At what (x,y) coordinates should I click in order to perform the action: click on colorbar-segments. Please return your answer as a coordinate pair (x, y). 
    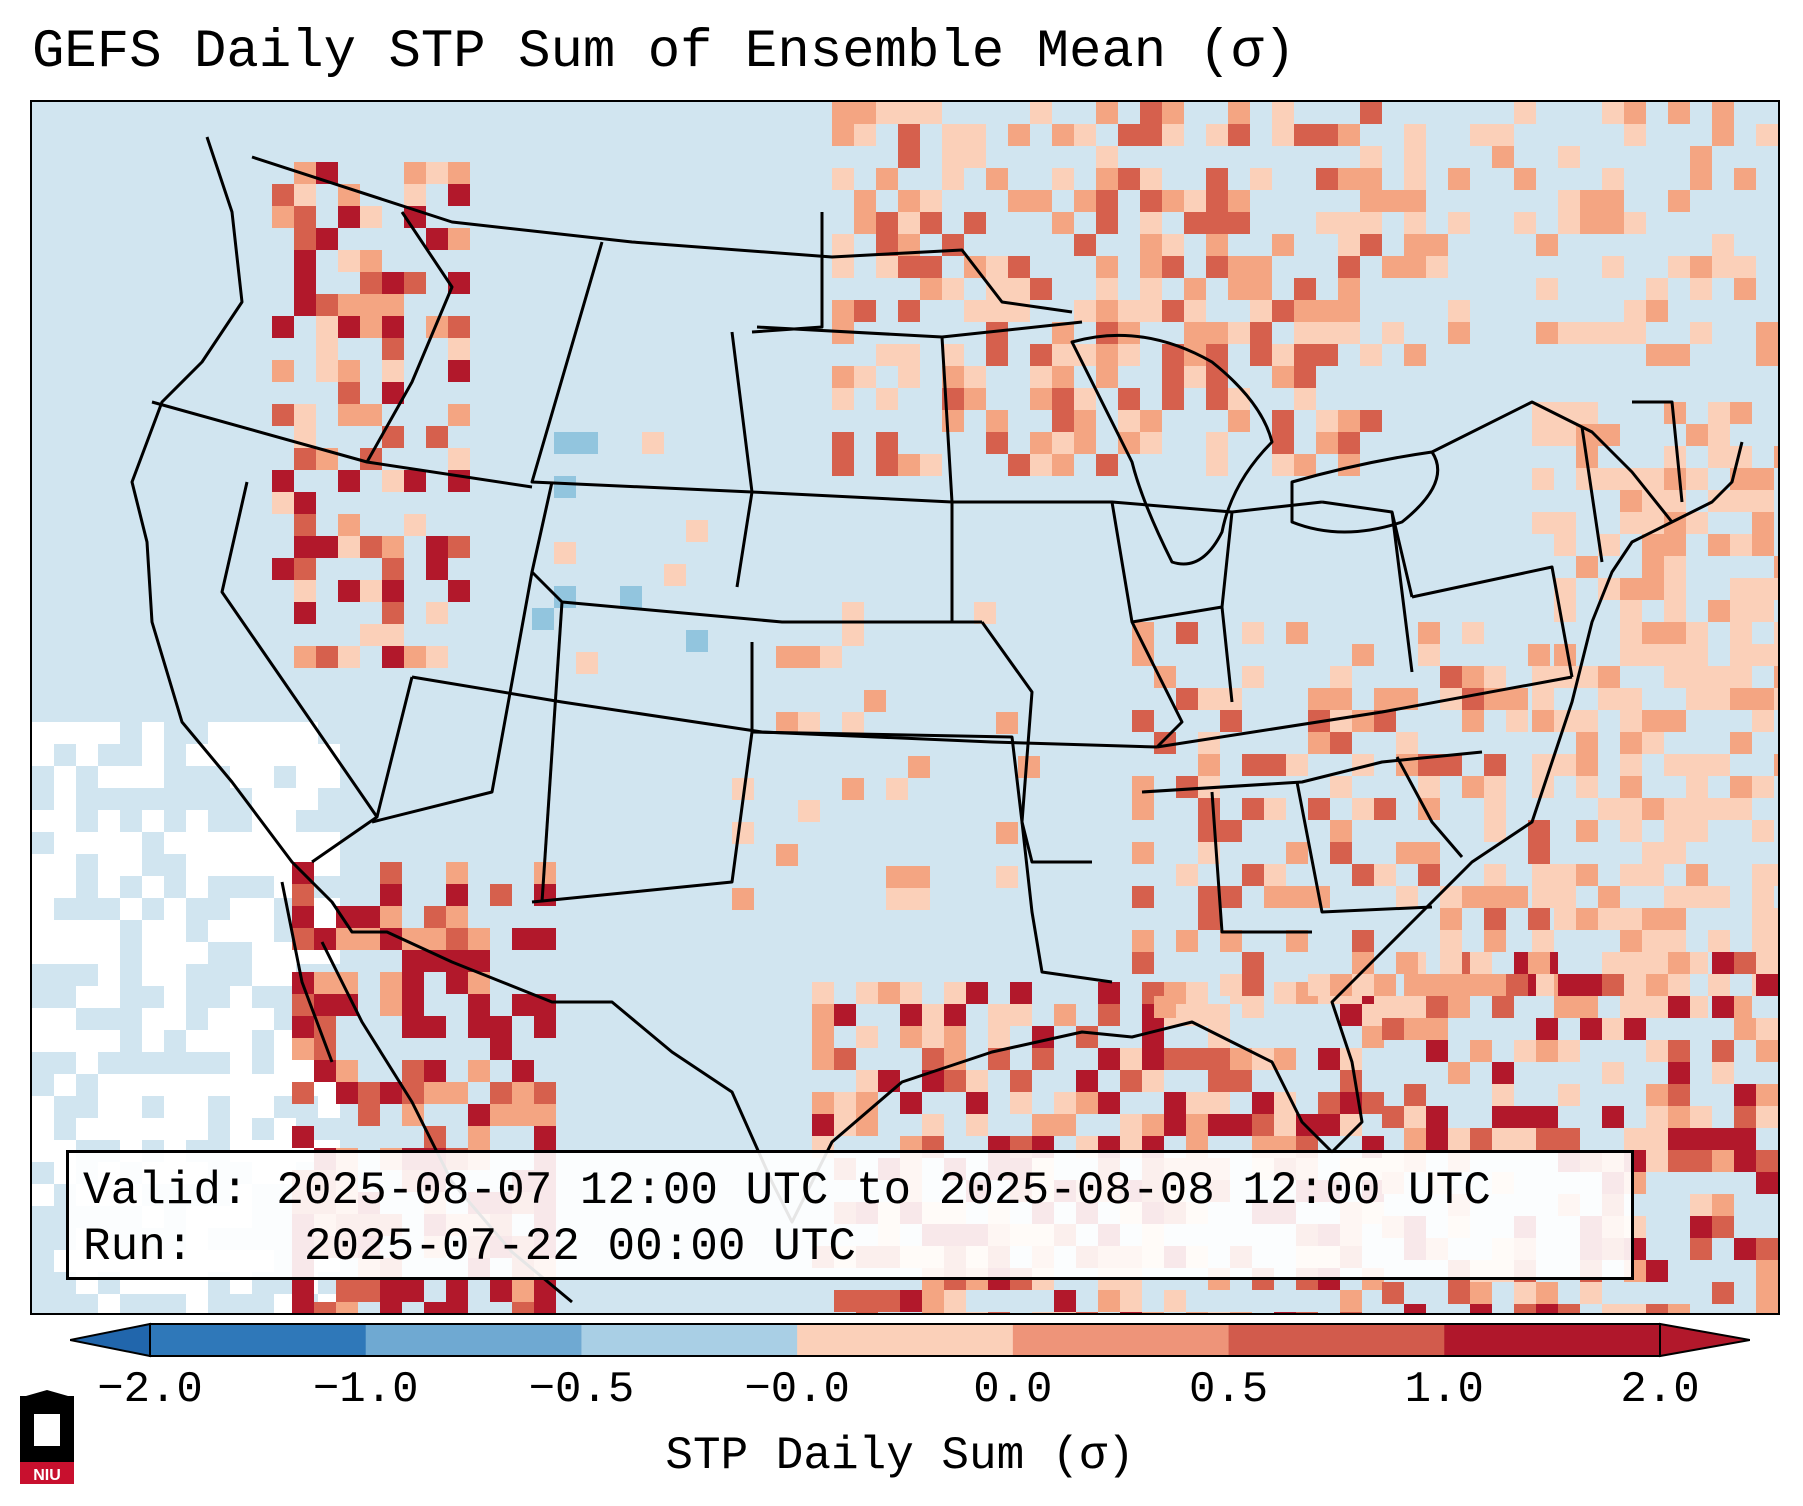
    Looking at the image, I should click on (905, 1340).